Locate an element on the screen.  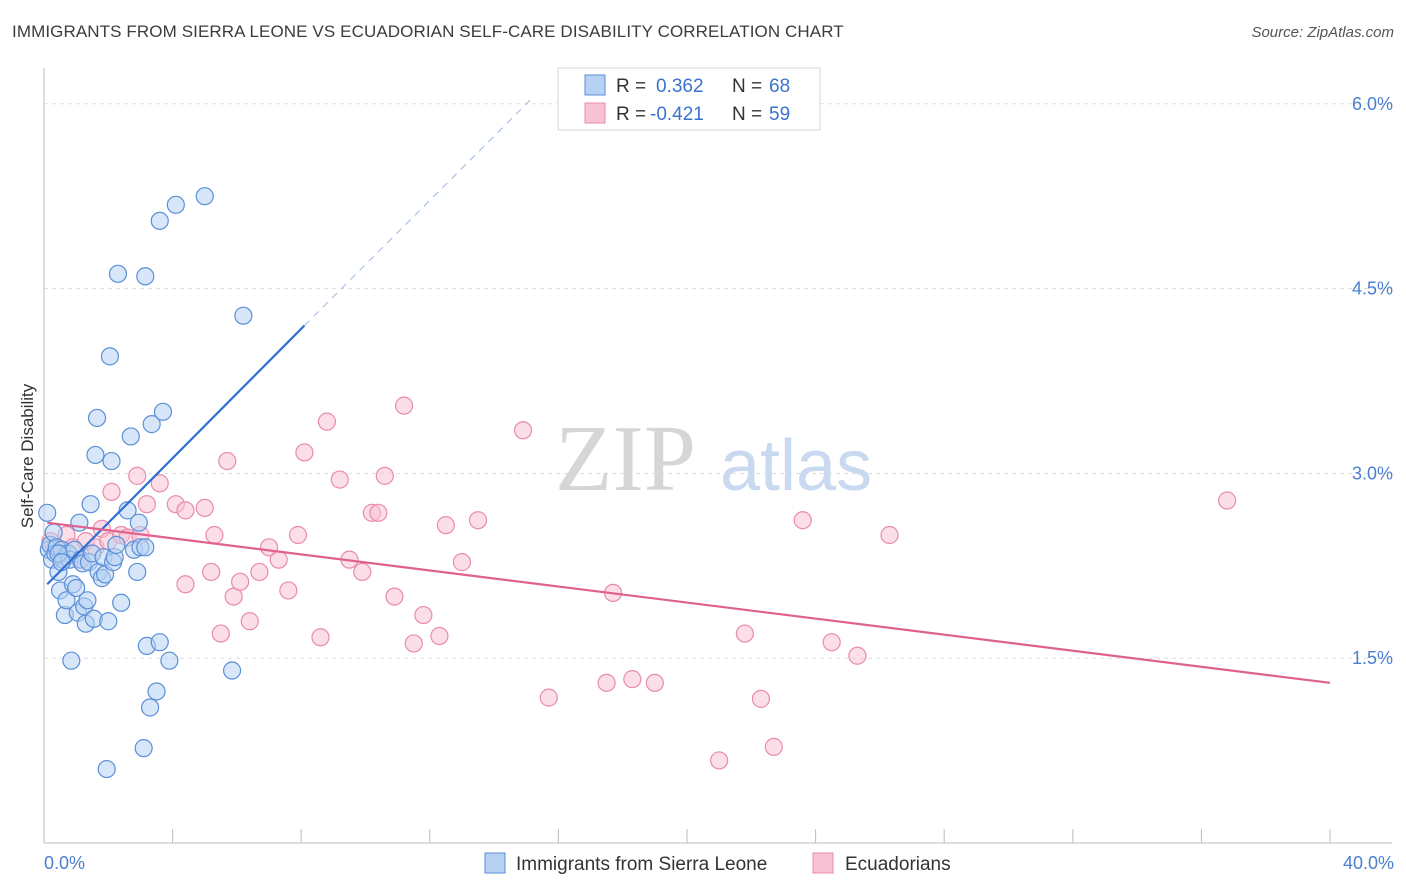
legend-r-label-blue: R = is located at coordinates (631, 86).